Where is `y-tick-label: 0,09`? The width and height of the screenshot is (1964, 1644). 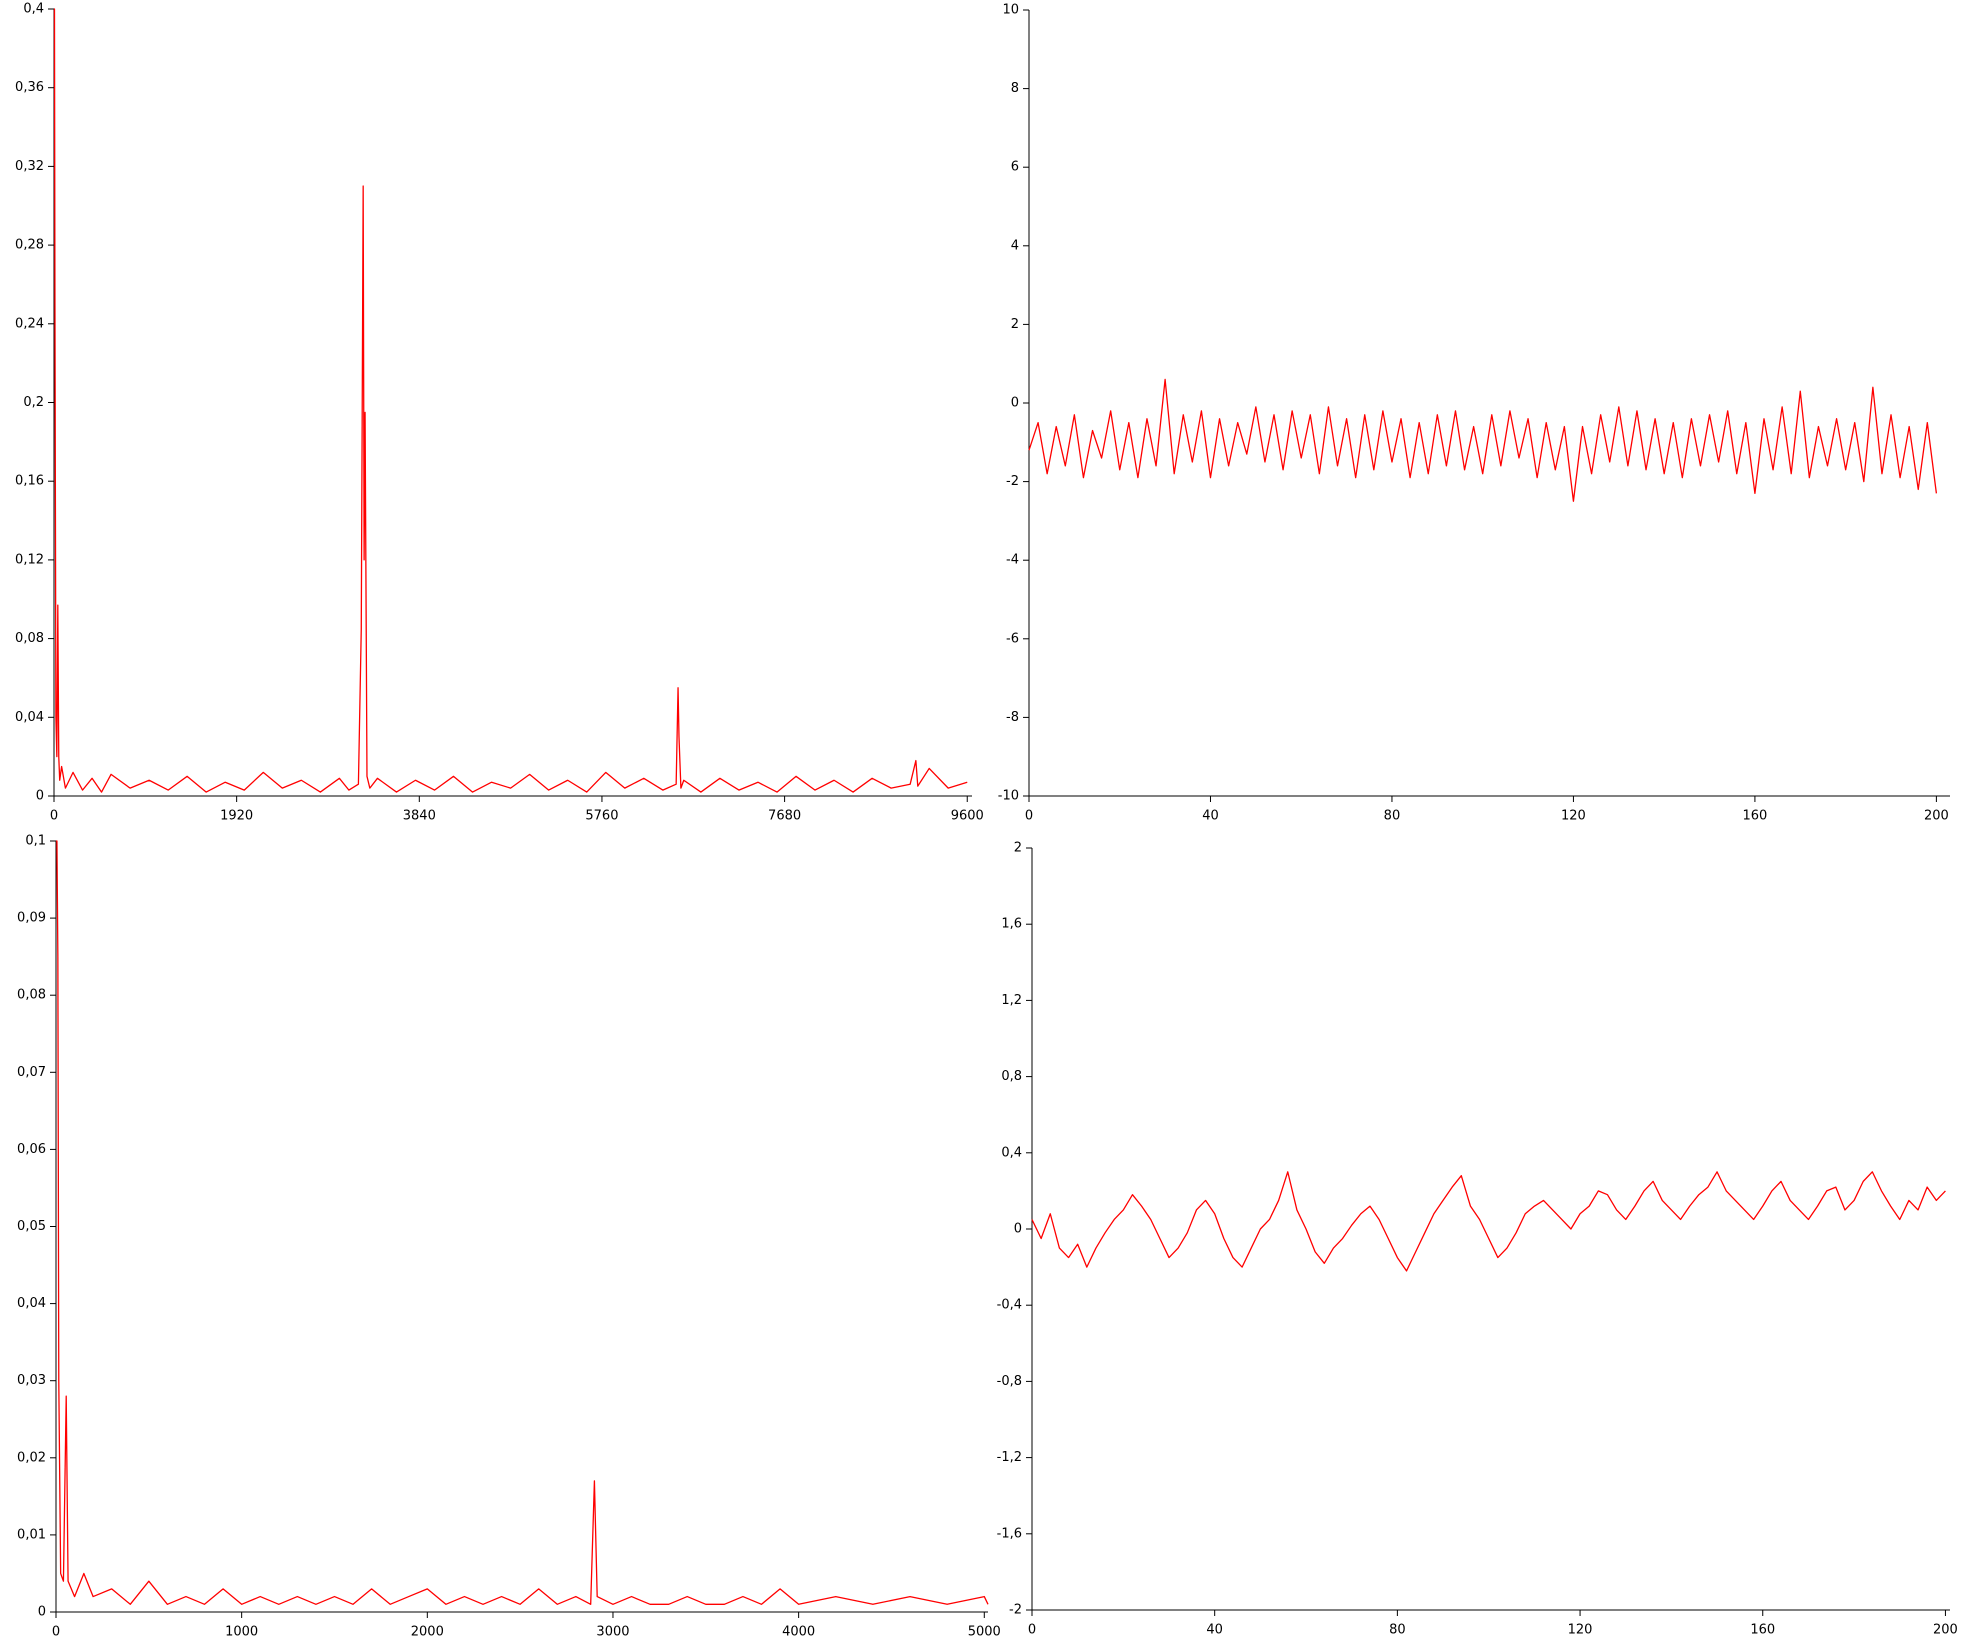 y-tick-label: 0,09 is located at coordinates (31, 918).